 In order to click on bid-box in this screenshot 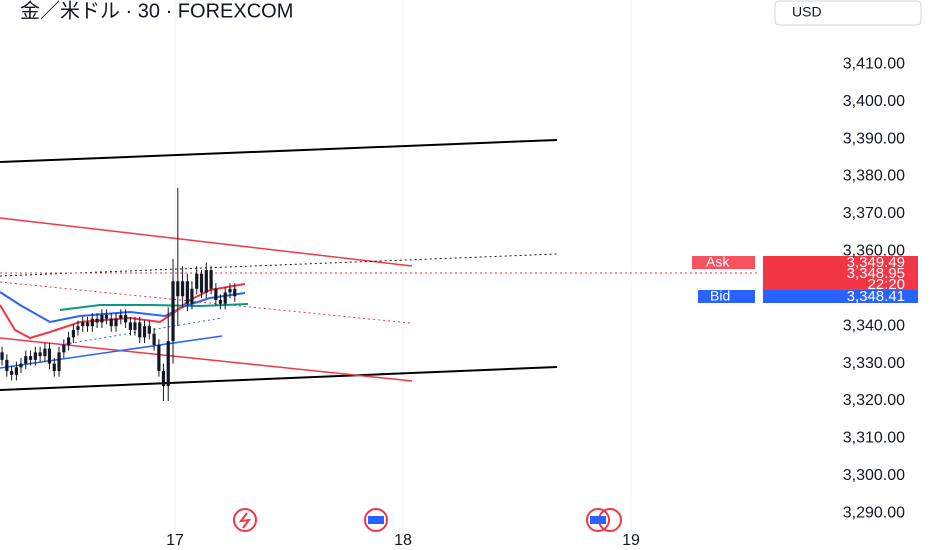, I will do `click(840, 296)`.